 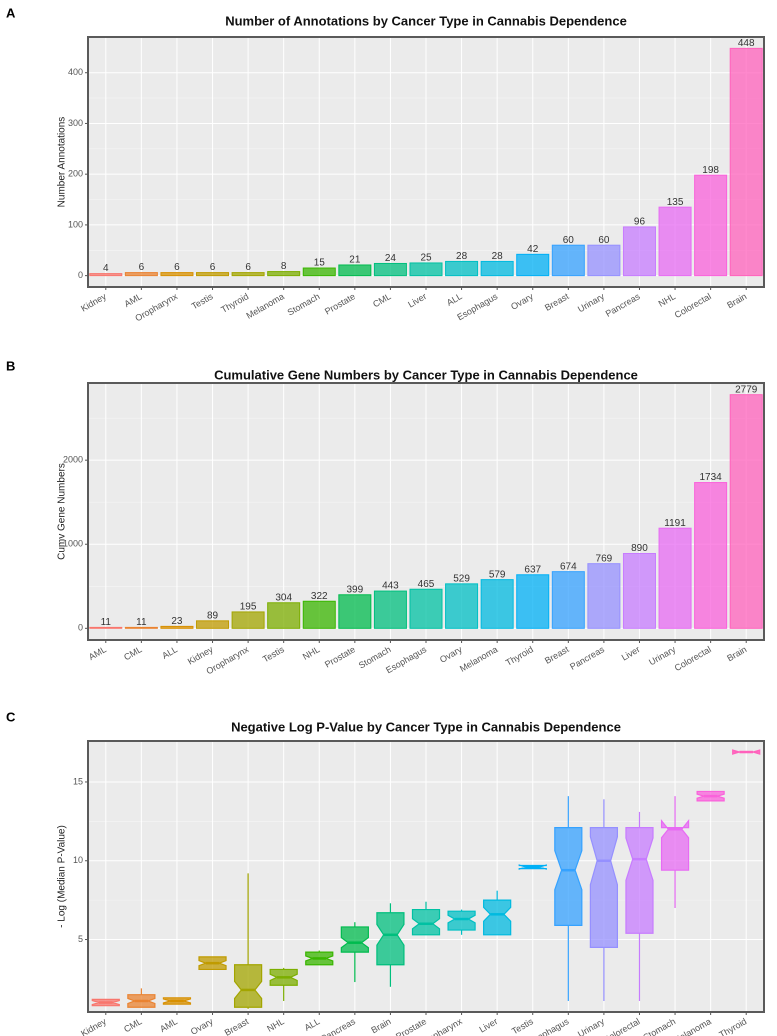 What do you see at coordinates (312, 1024) in the screenshot?
I see `x-tick-label: ALL` at bounding box center [312, 1024].